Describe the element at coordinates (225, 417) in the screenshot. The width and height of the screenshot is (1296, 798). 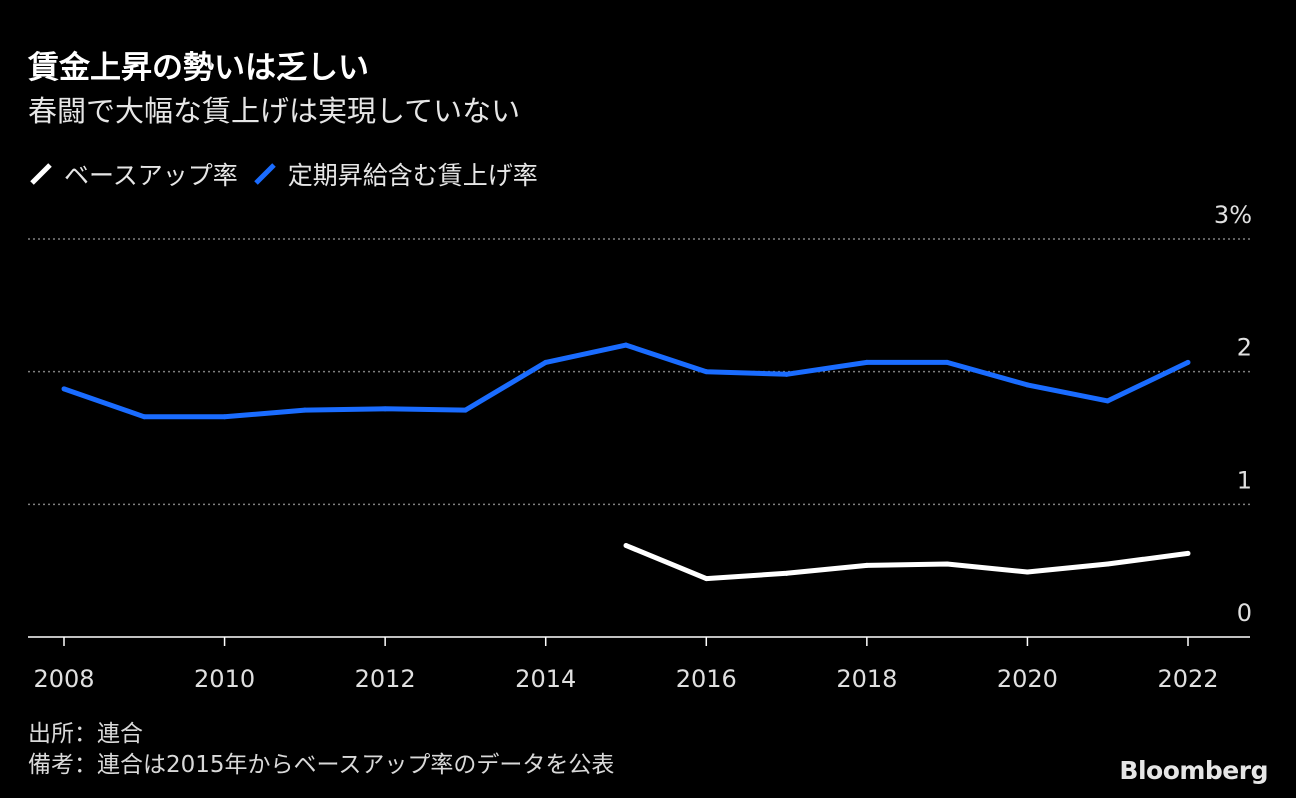
I see `data-point-total-2010` at that location.